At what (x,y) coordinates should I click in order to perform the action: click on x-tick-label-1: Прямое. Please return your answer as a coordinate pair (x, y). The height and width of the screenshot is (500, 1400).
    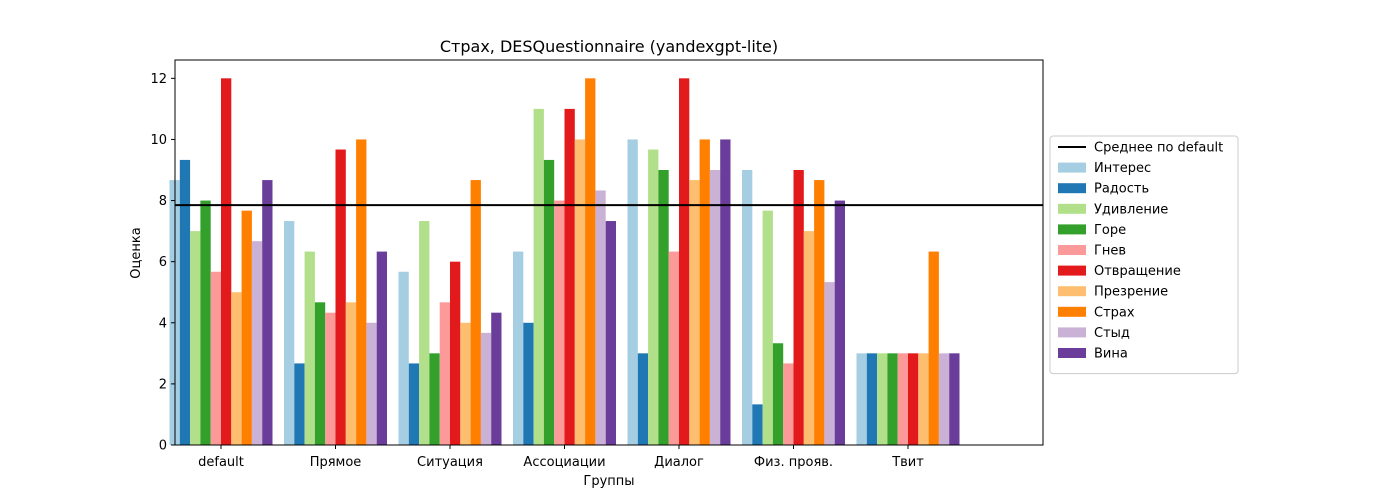
    Looking at the image, I should click on (336, 462).